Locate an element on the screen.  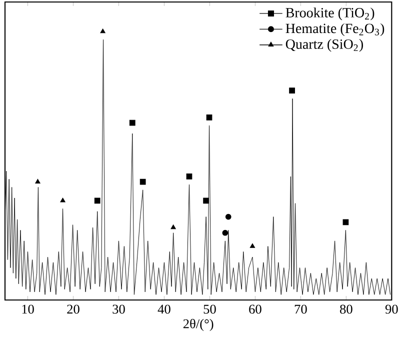
legend-label: Quartz (SiO$_{2}$) is located at coordinates (324, 45).